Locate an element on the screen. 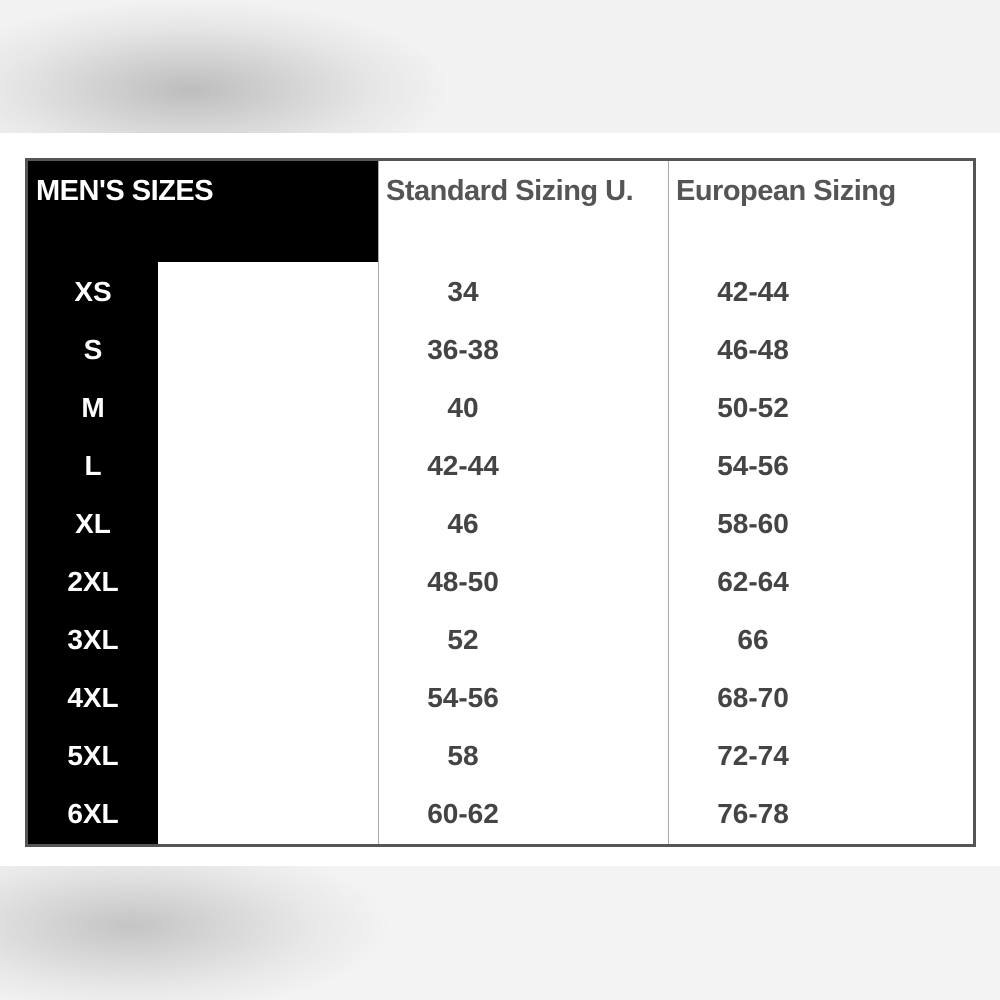 This screenshot has height=1000, width=1000. standard-value: 48-50 is located at coordinates (463, 581).